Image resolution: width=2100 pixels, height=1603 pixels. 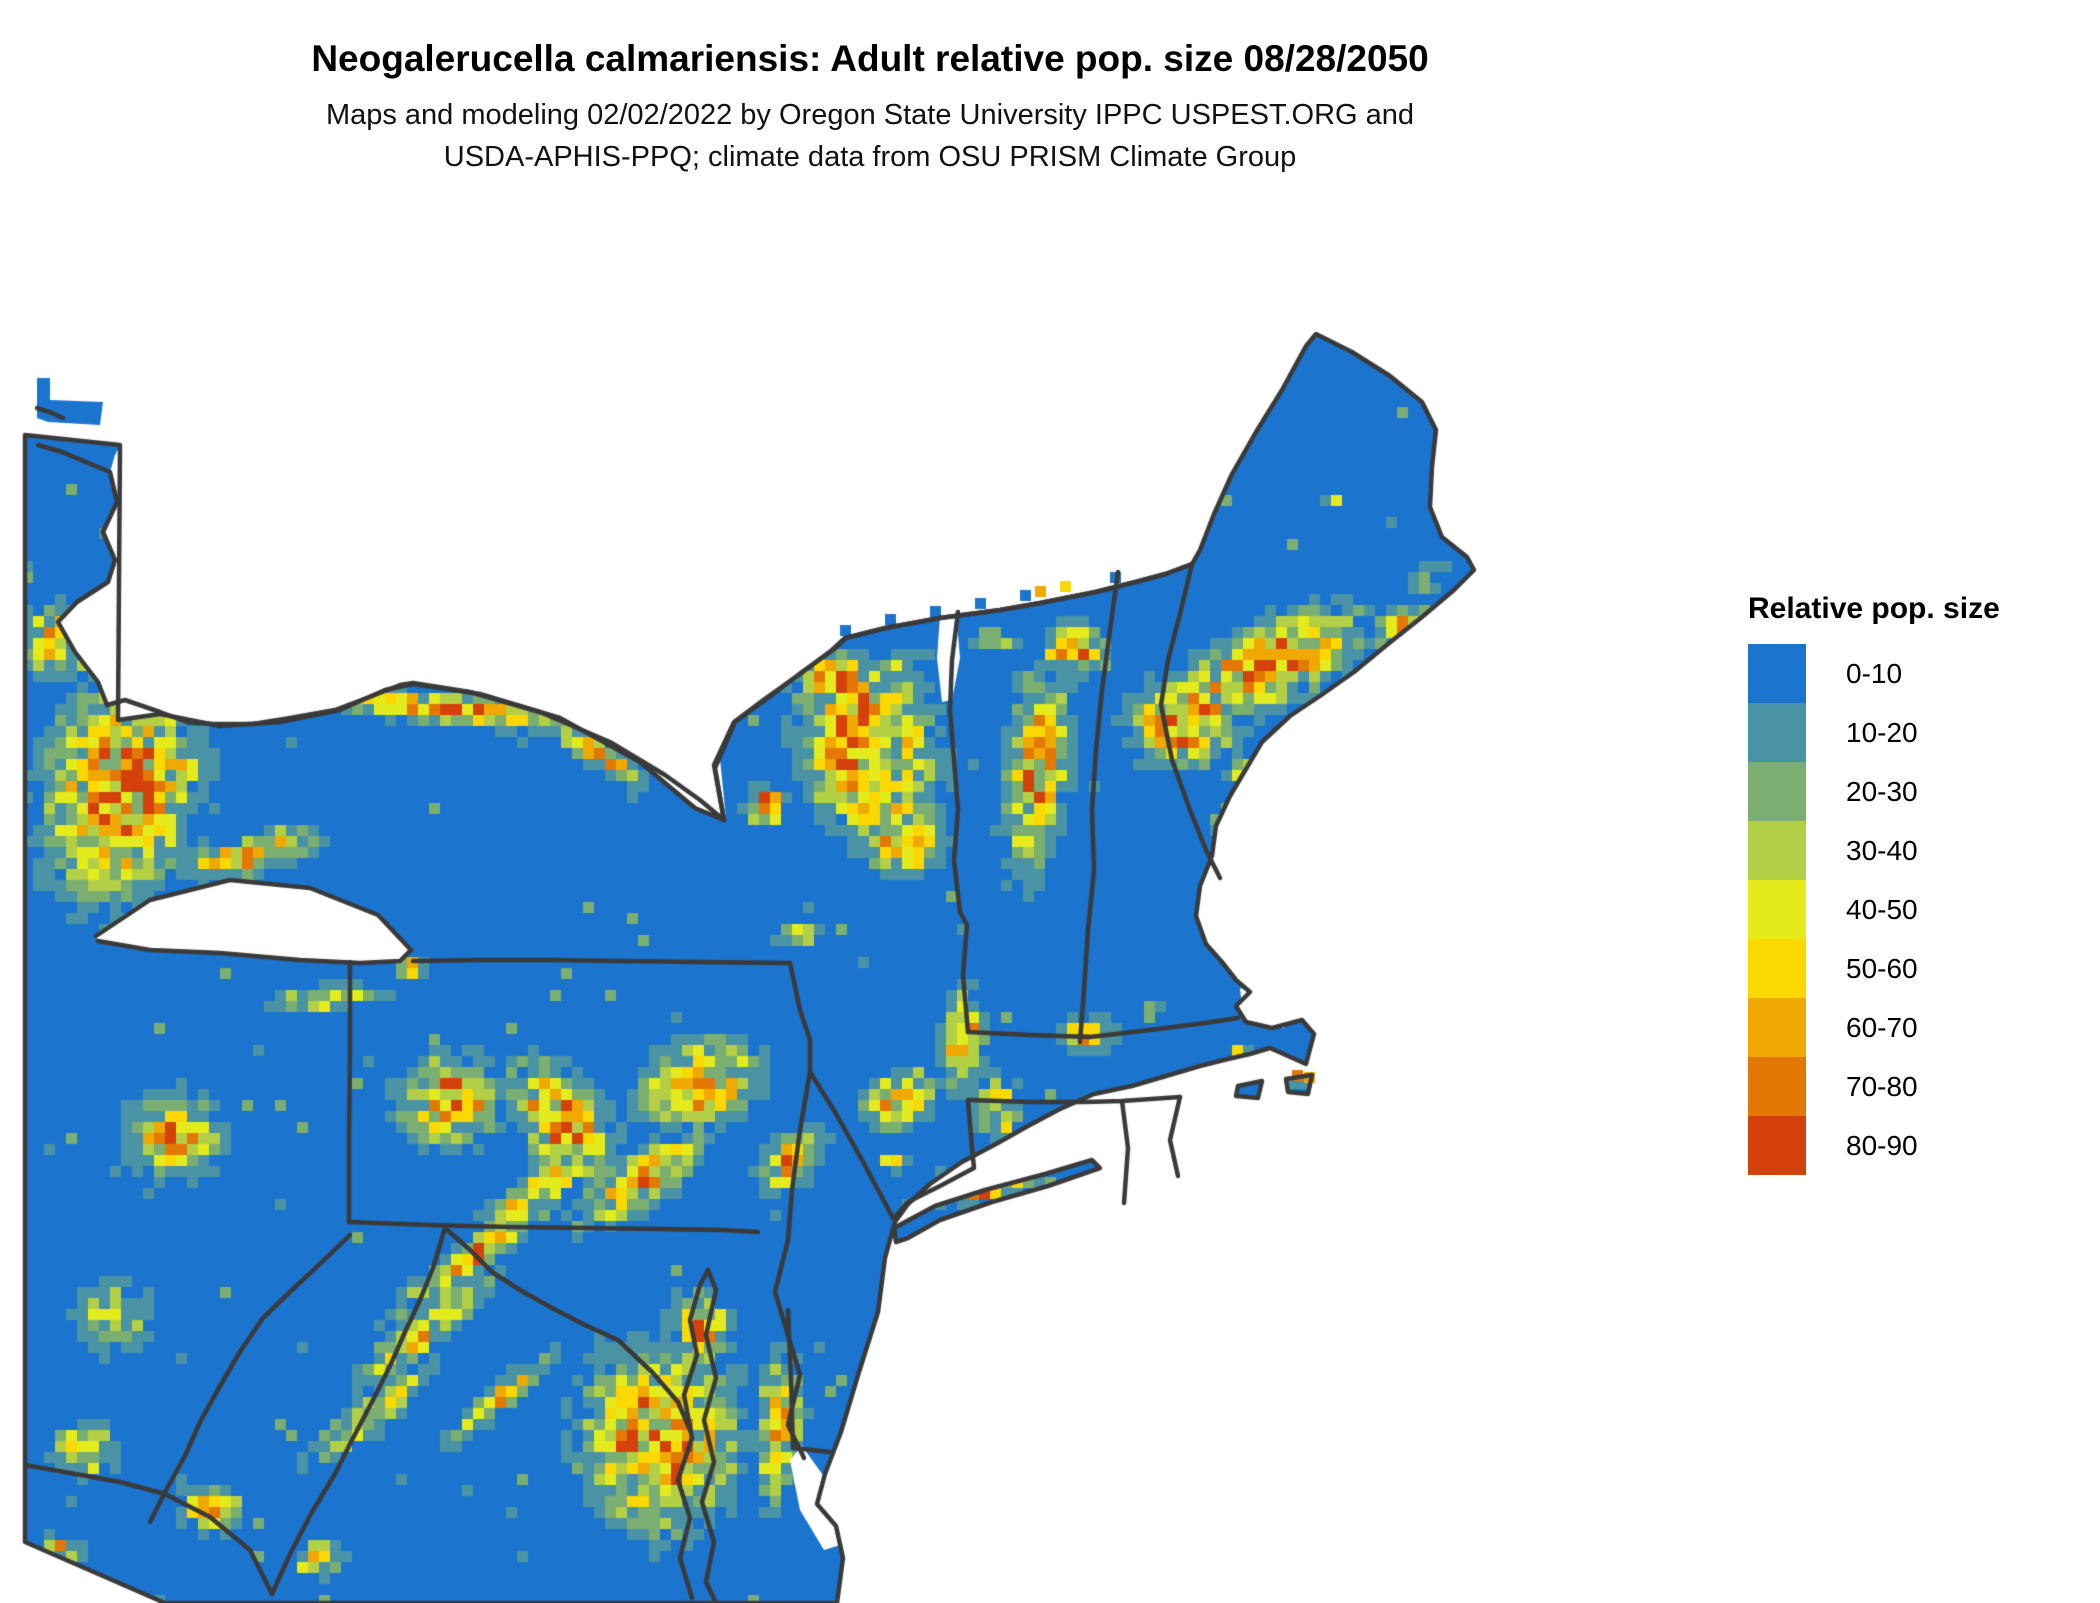 I want to click on legend-label: 30-40, so click(x=1882, y=850).